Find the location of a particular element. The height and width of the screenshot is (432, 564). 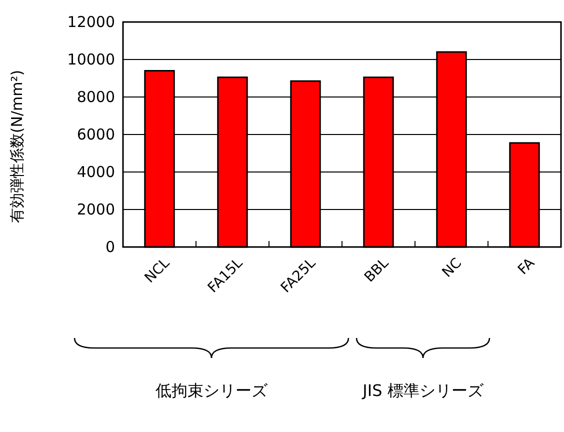

y-axis-title: 有効弾性係数(N/mm²) is located at coordinates (17, 147).